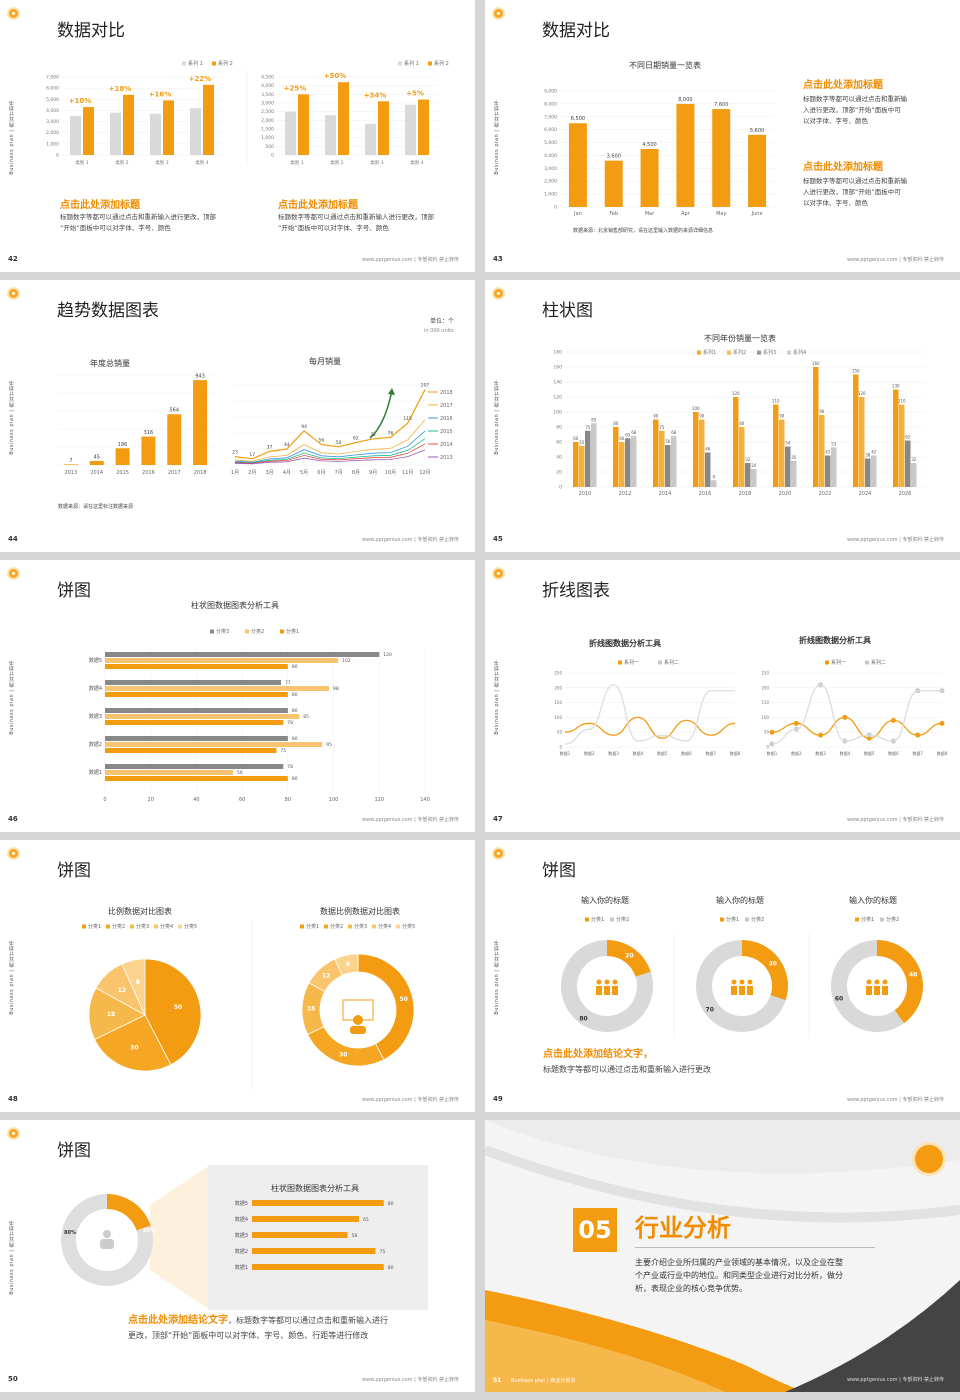  I want to click on y-tick-label: 2,000, so click(52, 133).